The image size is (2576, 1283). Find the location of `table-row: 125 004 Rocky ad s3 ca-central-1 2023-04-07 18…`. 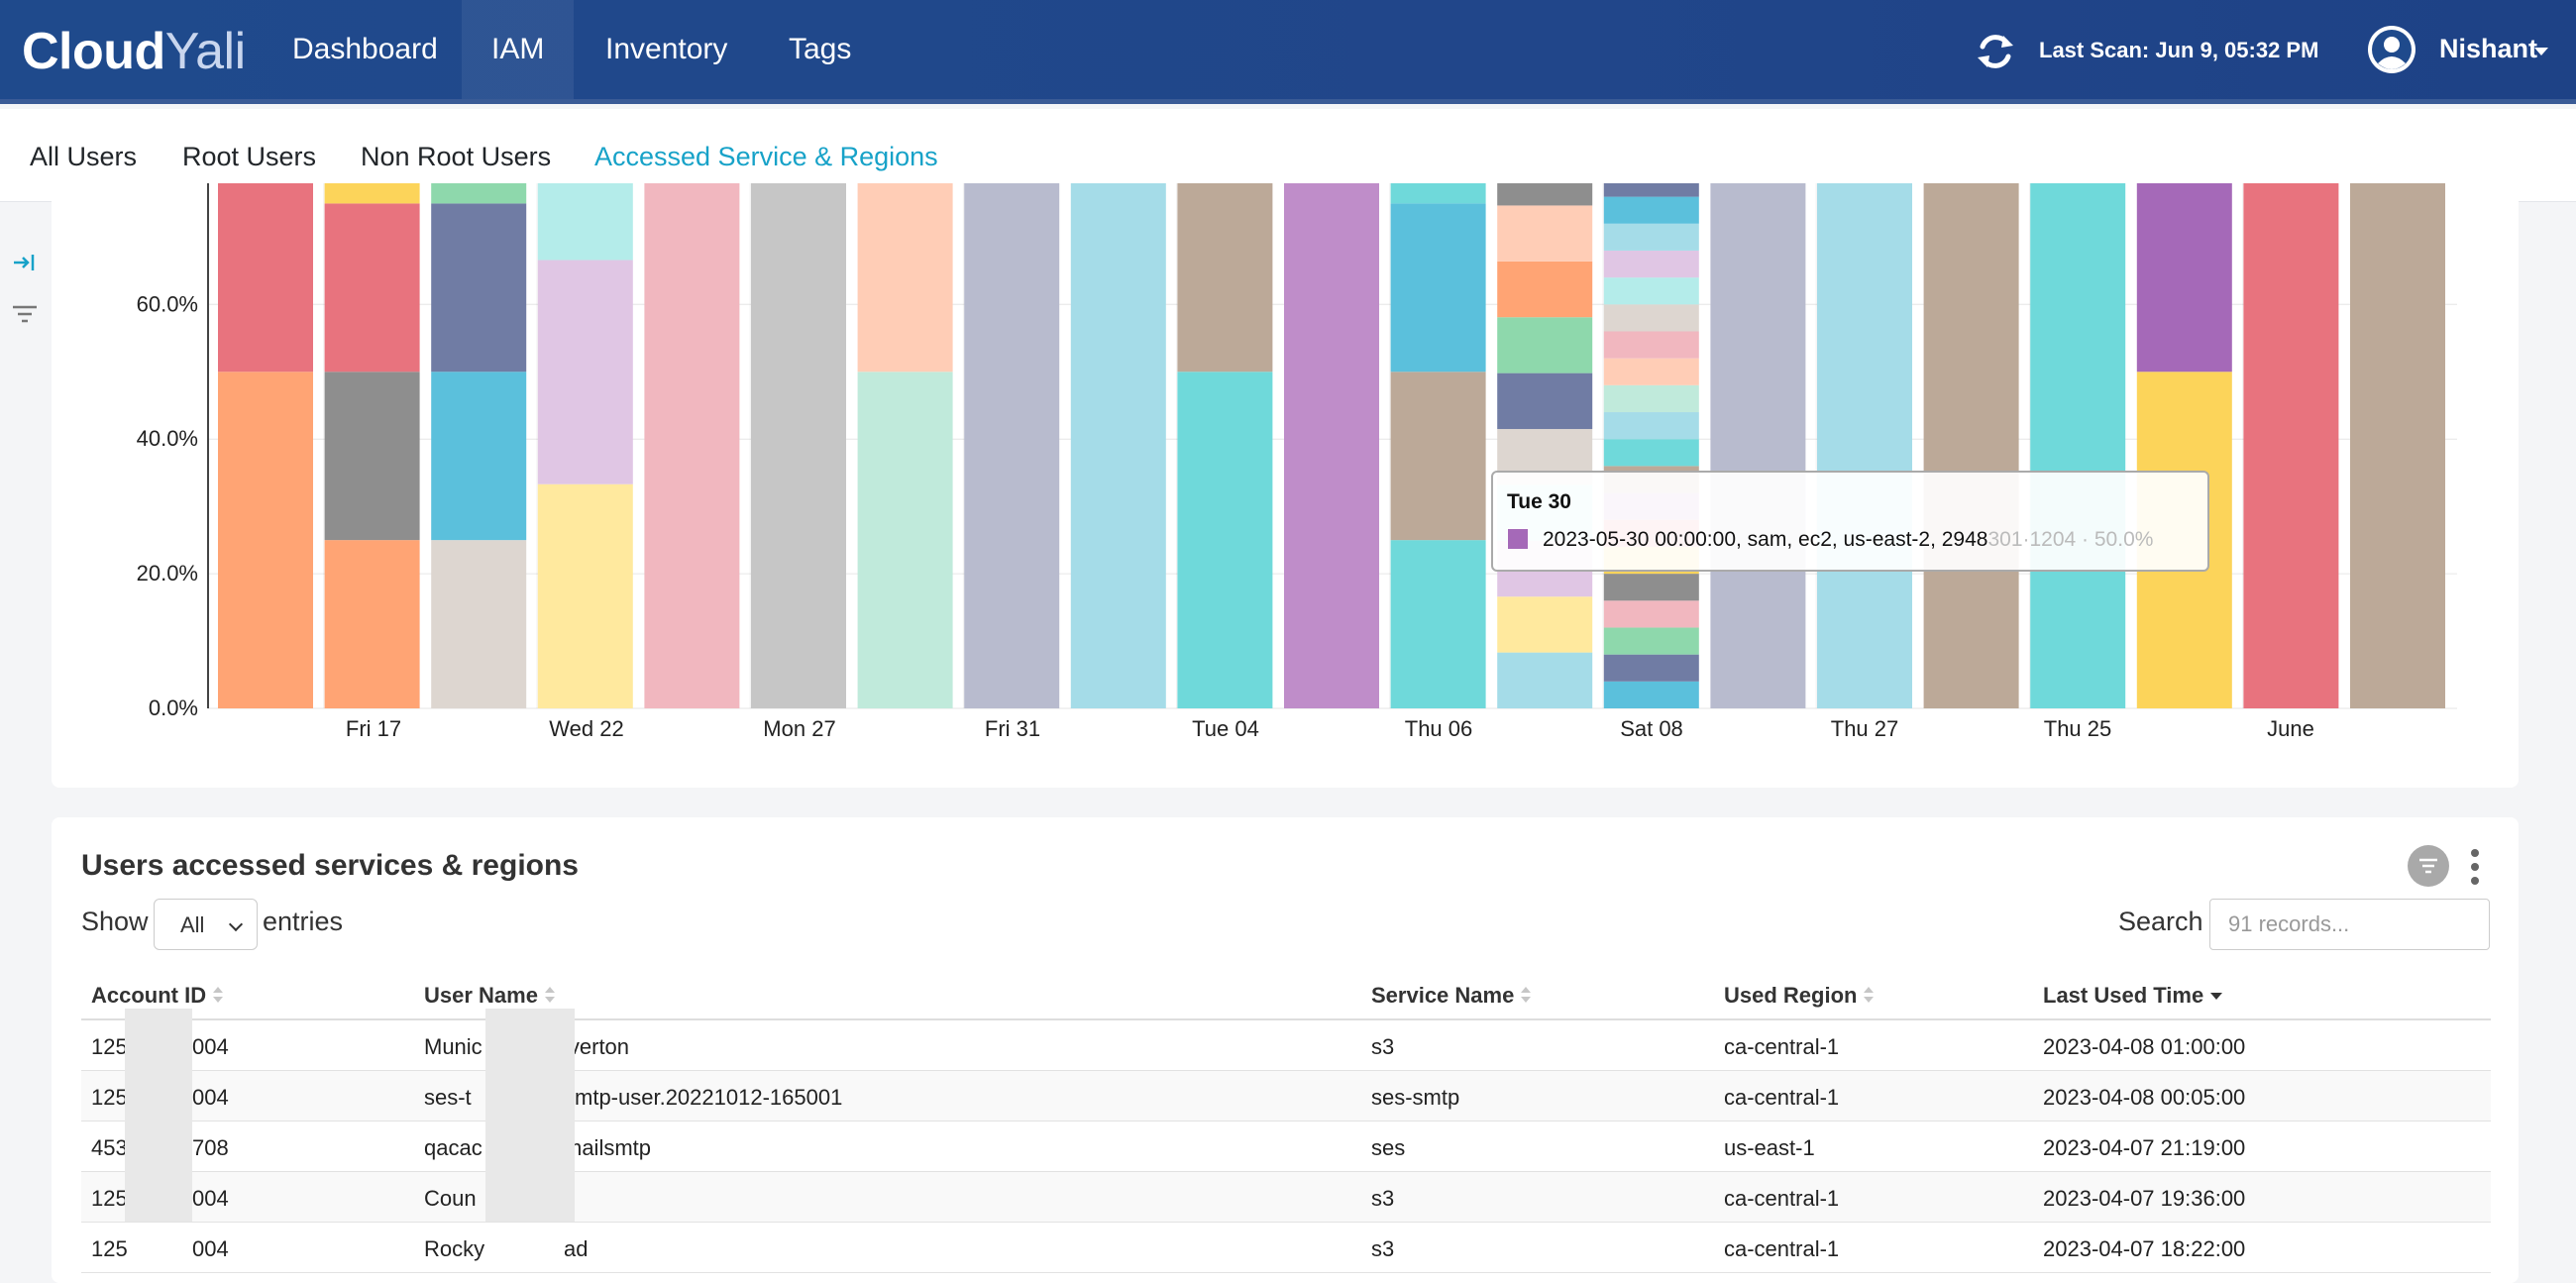

table-row: 125 004 Rocky ad s3 ca-central-1 2023-04-07 18… is located at coordinates (1286, 1248).